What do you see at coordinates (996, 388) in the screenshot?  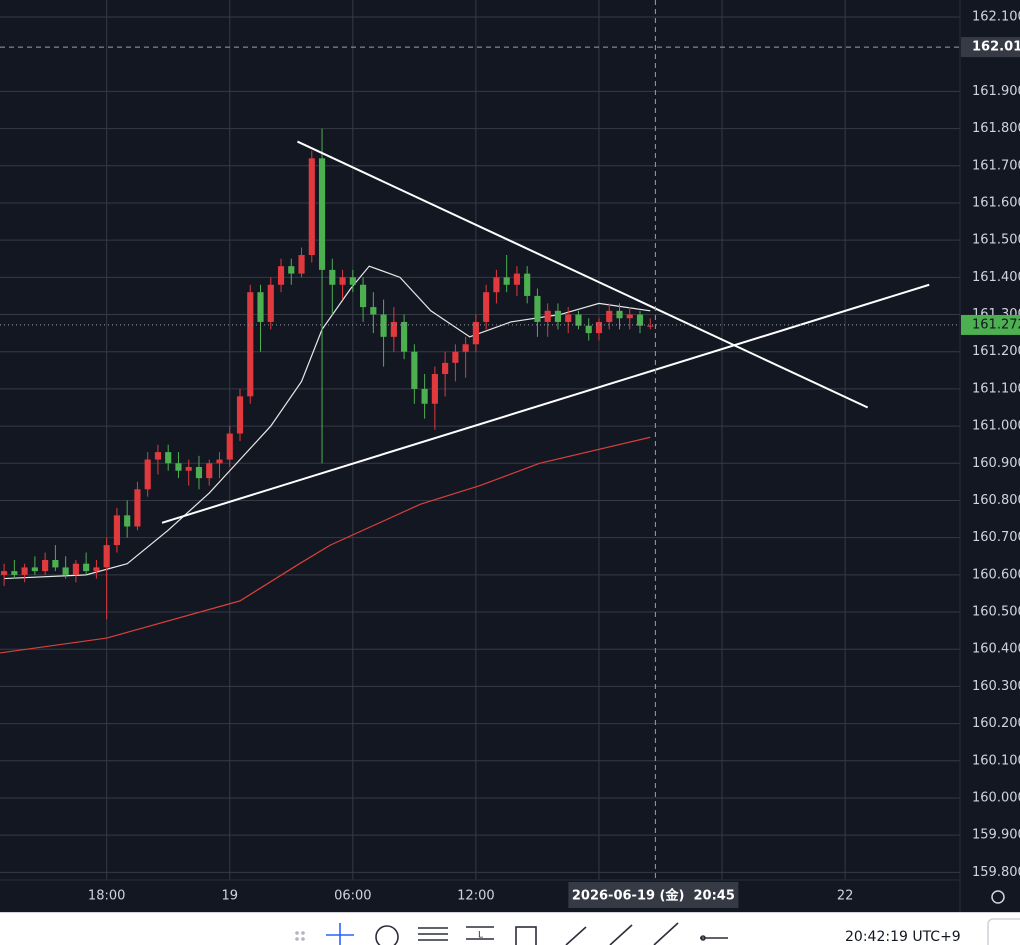 I see `y-tick-label: 161.100` at bounding box center [996, 388].